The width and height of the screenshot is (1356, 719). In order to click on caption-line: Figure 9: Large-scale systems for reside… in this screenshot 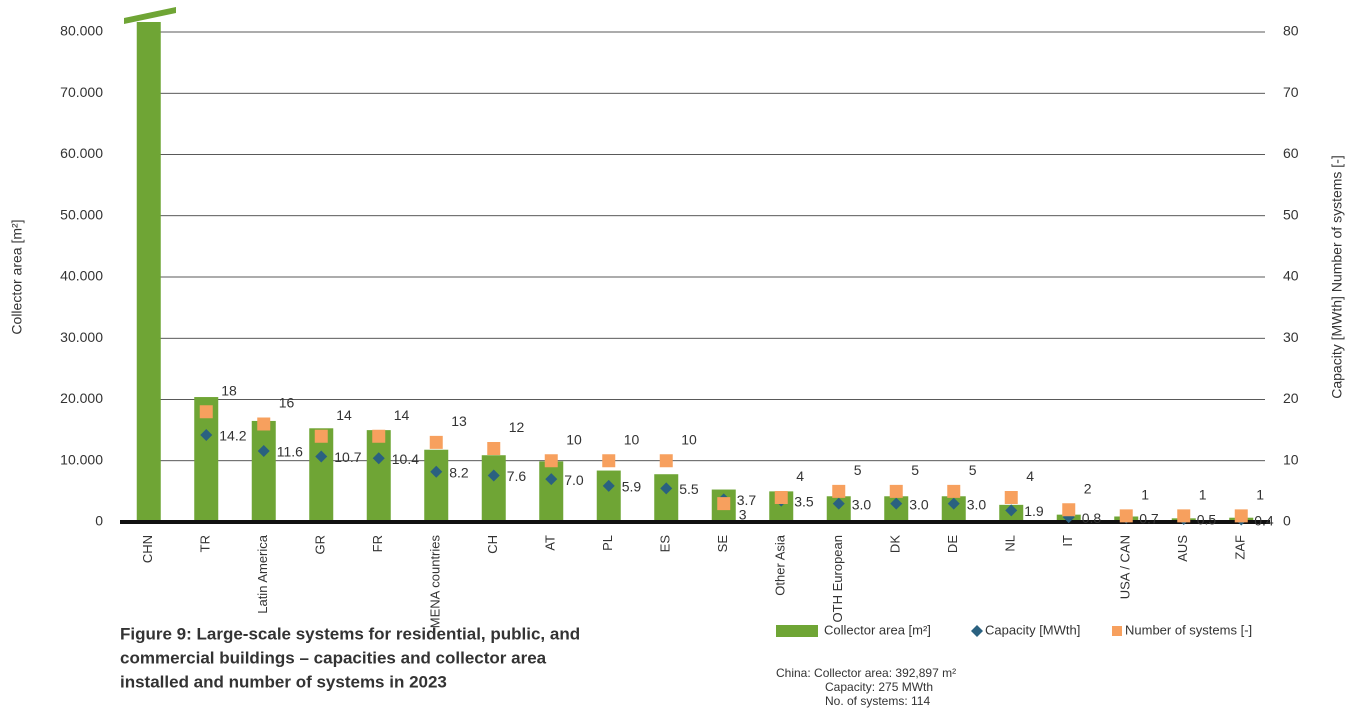, I will do `click(350, 633)`.